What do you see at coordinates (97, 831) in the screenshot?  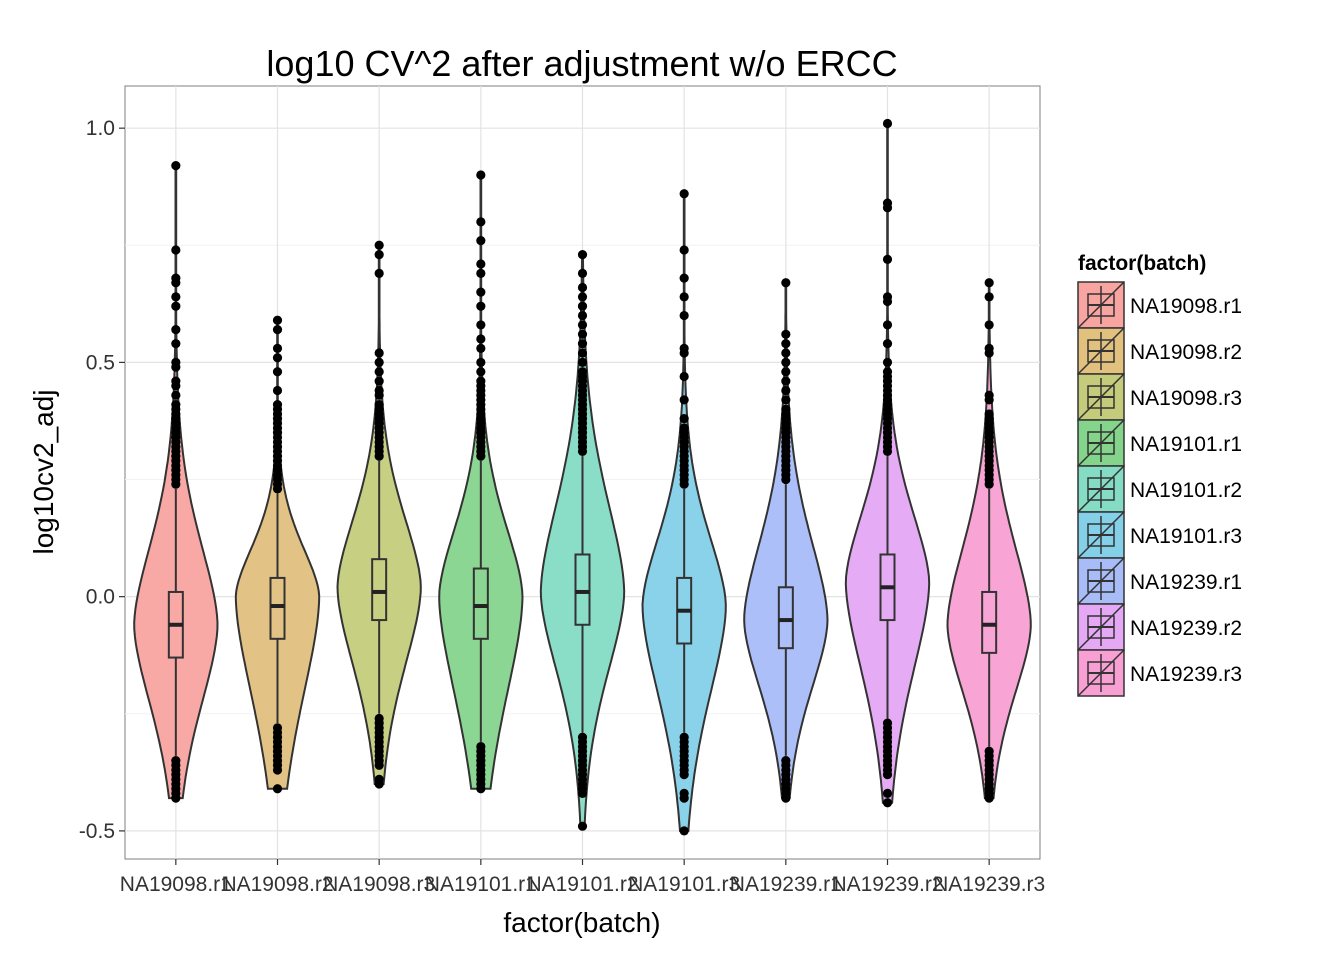 I see `y-tick-label: -0.5` at bounding box center [97, 831].